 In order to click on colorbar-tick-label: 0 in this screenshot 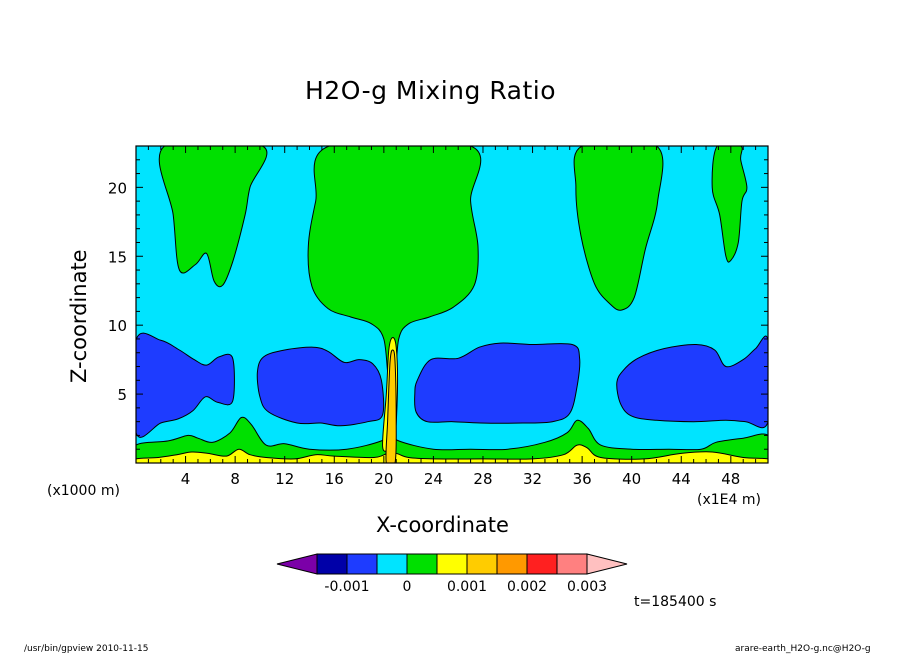, I will do `click(407, 587)`.